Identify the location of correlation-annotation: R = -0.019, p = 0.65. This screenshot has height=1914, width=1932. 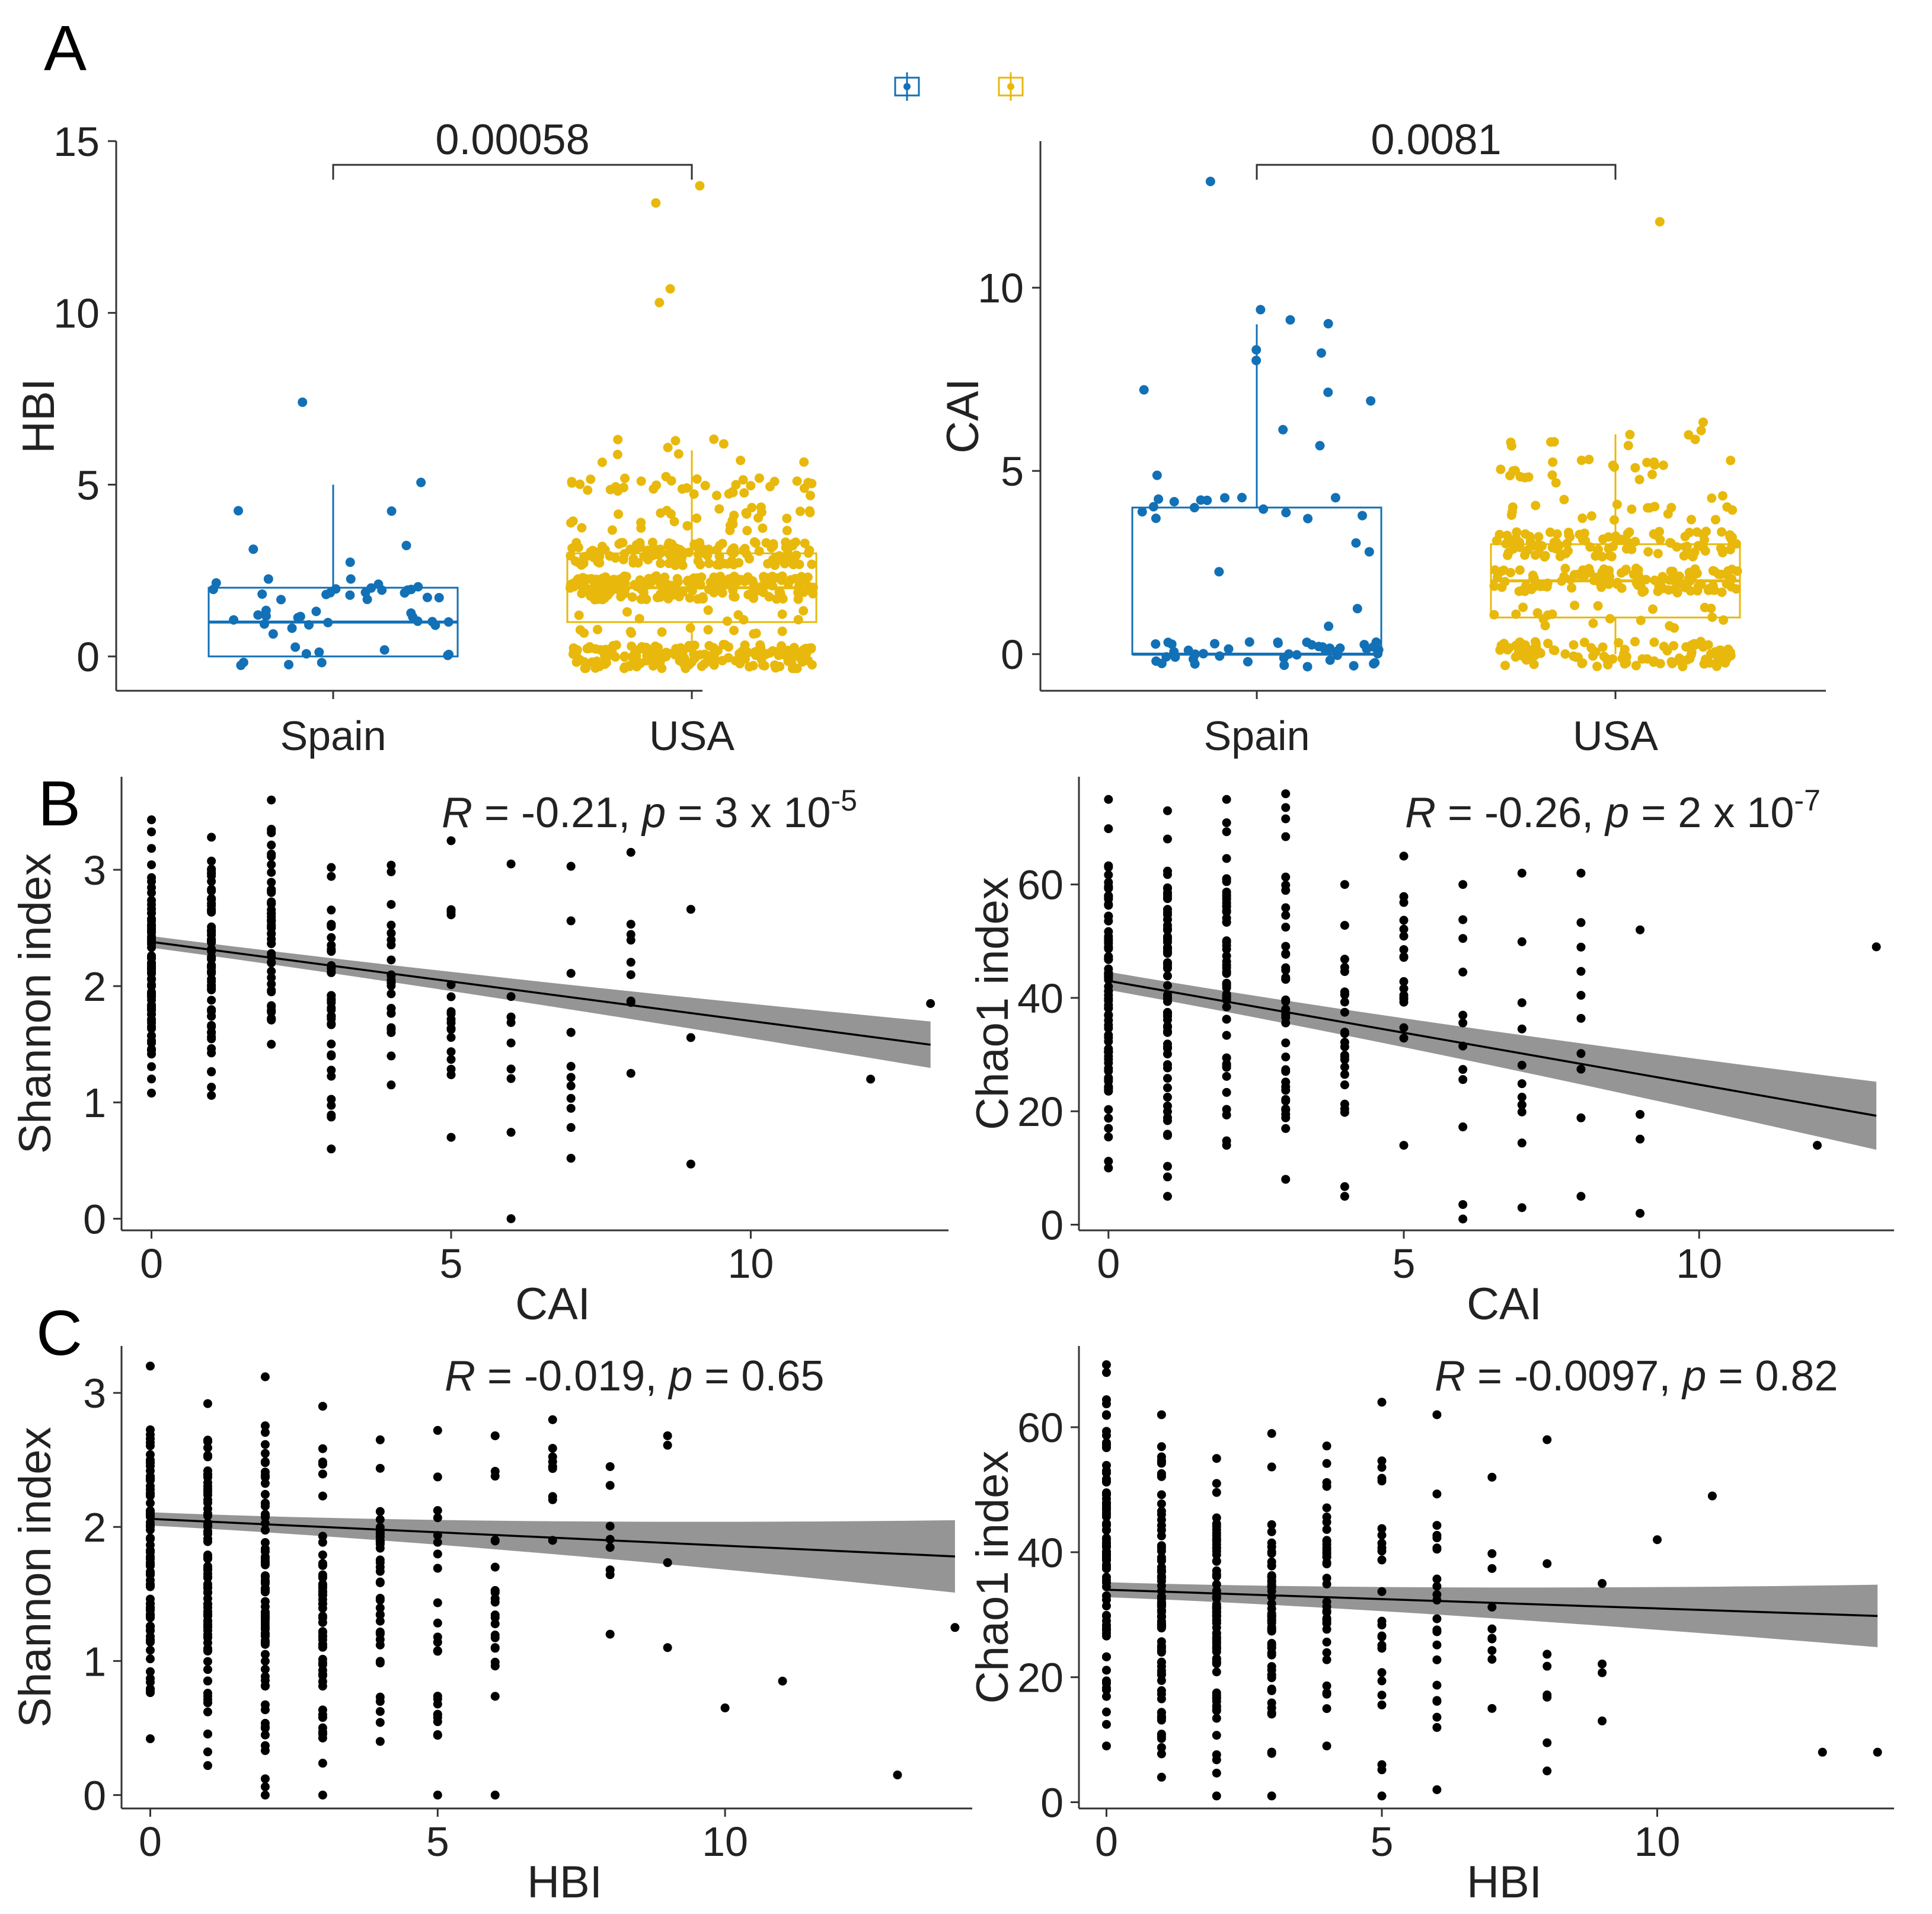
(634, 1376).